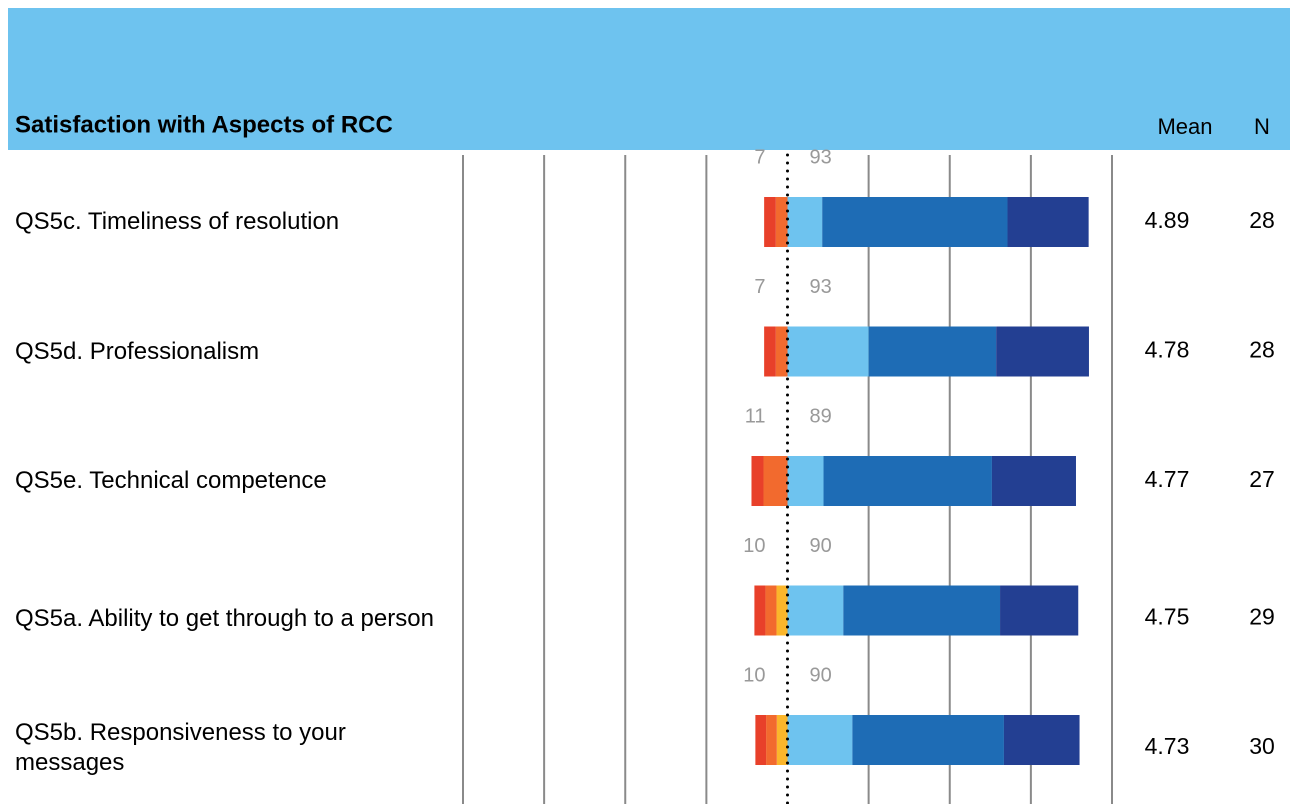  What do you see at coordinates (1167, 479) in the screenshot?
I see `mean-value: 4.77` at bounding box center [1167, 479].